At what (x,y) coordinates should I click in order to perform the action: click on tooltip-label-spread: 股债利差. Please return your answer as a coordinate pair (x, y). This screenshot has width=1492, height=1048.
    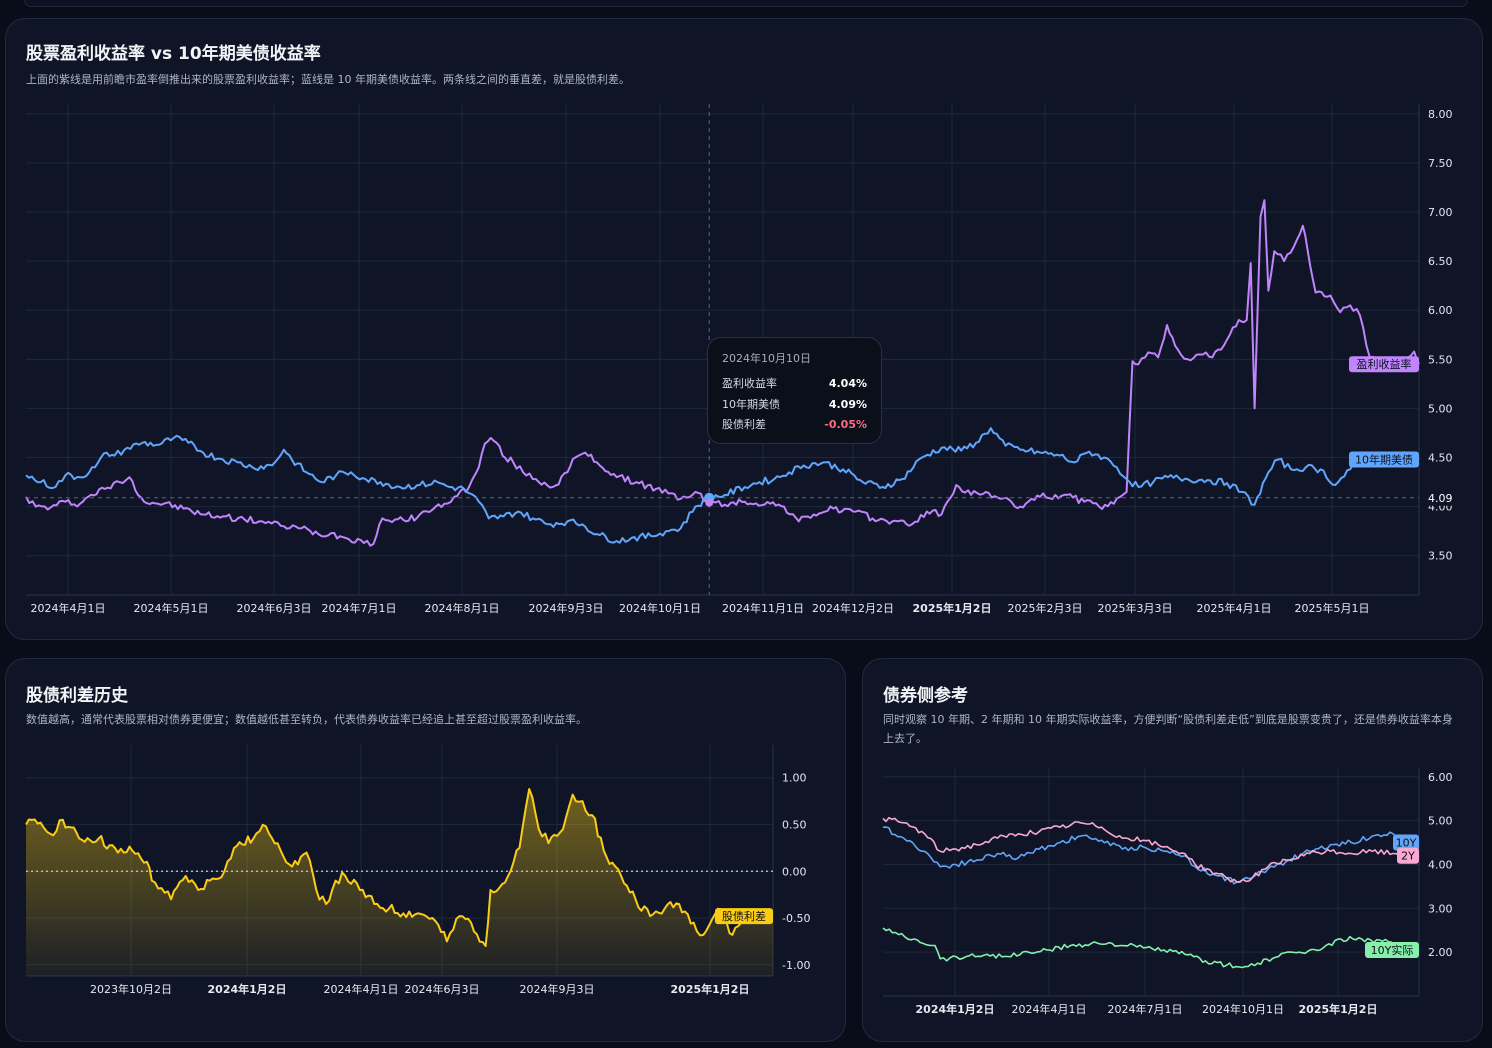
    Looking at the image, I should click on (744, 424).